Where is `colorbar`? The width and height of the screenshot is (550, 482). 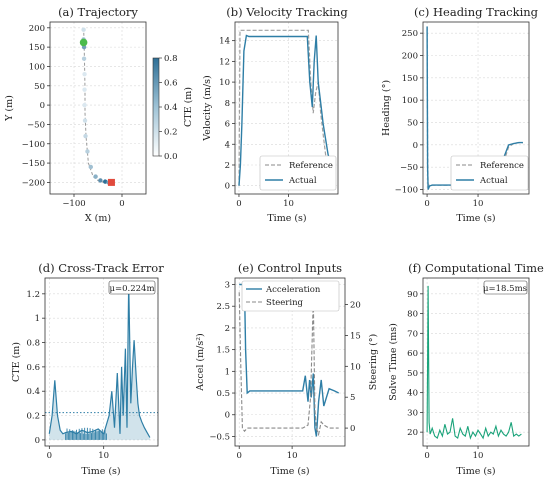 colorbar is located at coordinates (156, 107).